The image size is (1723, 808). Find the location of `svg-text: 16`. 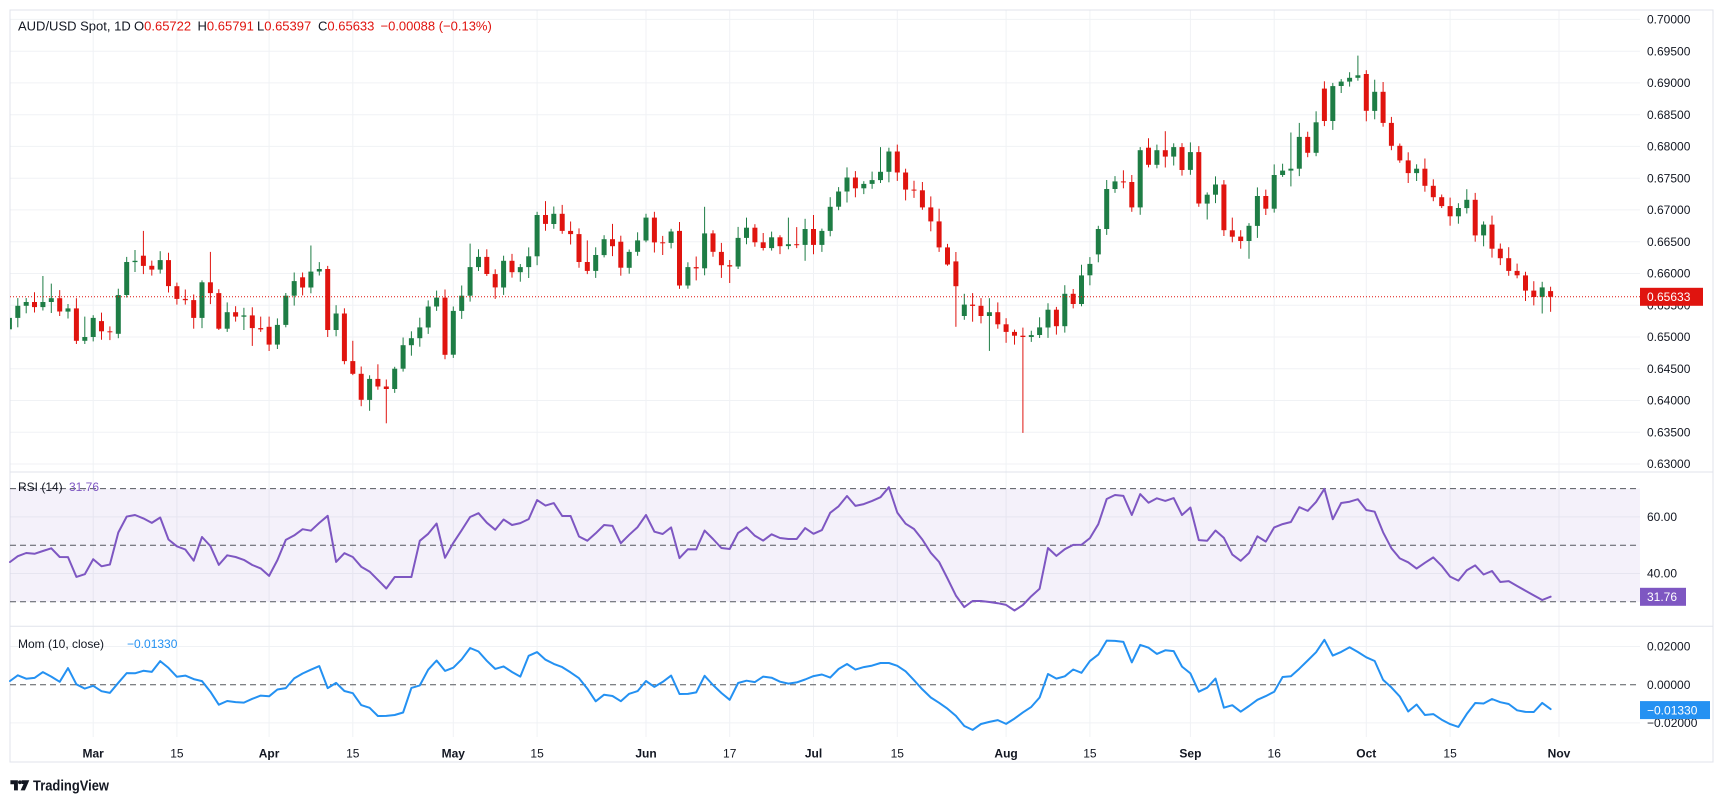

svg-text: 16 is located at coordinates (1275, 754).